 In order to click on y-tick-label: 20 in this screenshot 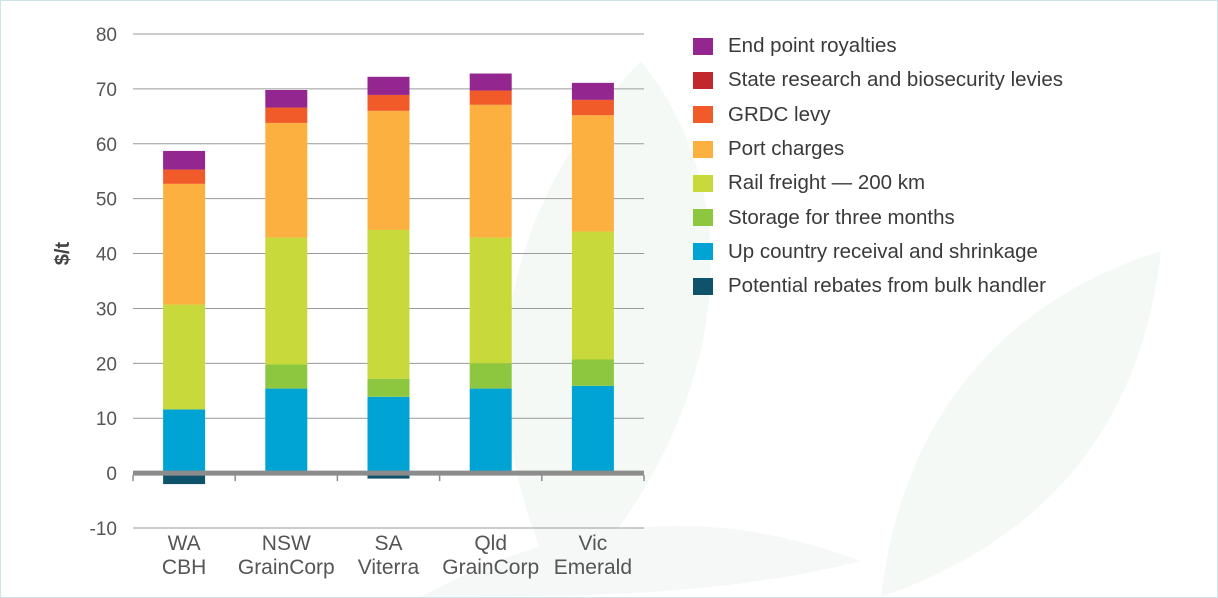, I will do `click(106, 364)`.